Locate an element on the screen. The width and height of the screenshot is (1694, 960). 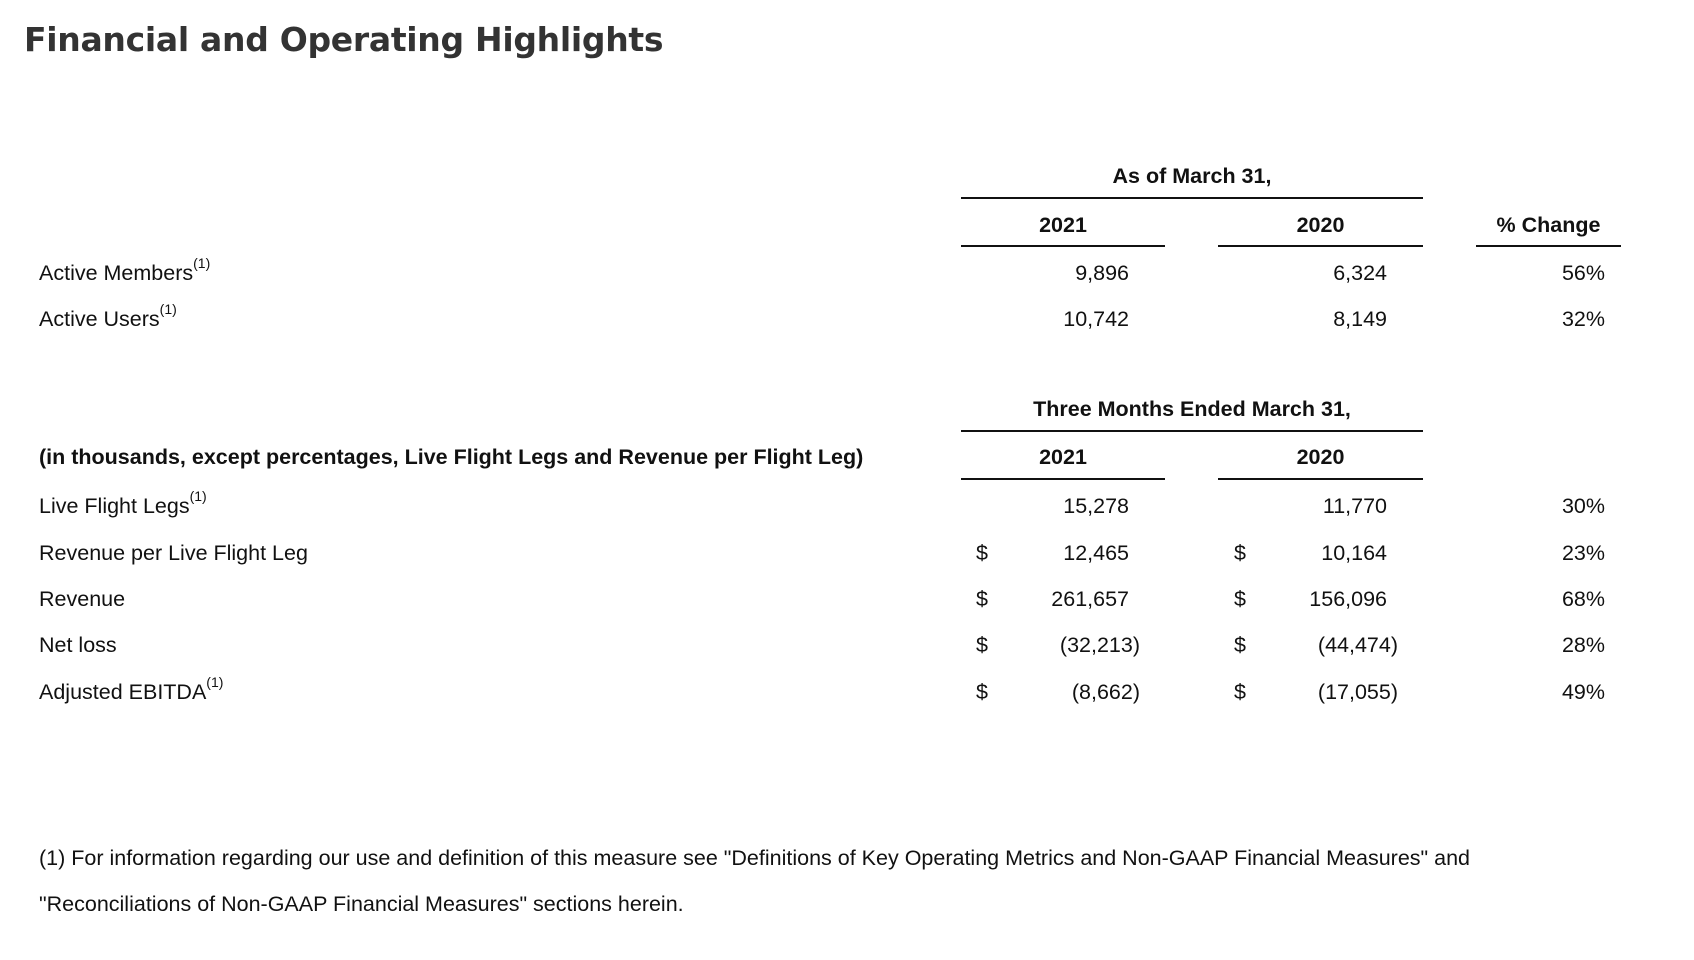
row-label: Active Users(1) is located at coordinates (108, 316).